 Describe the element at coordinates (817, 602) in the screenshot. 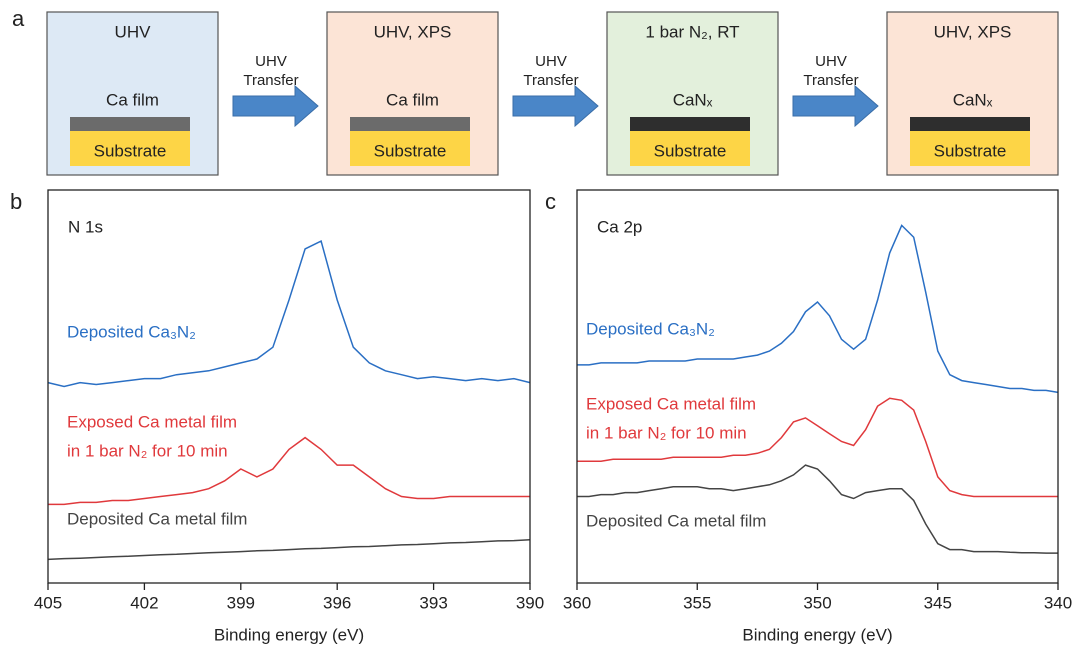

I see `x-tick-label: 350` at that location.